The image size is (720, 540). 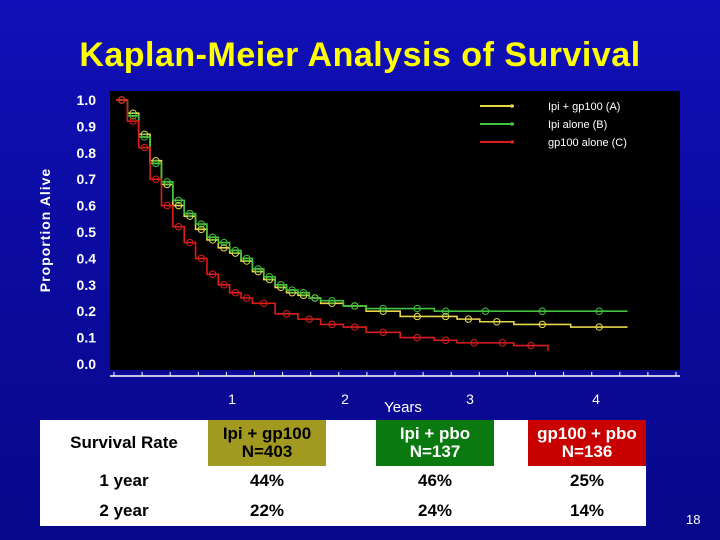 I want to click on column-header-gp100-pbo: gp100 + pbo N=136, so click(x=587, y=443).